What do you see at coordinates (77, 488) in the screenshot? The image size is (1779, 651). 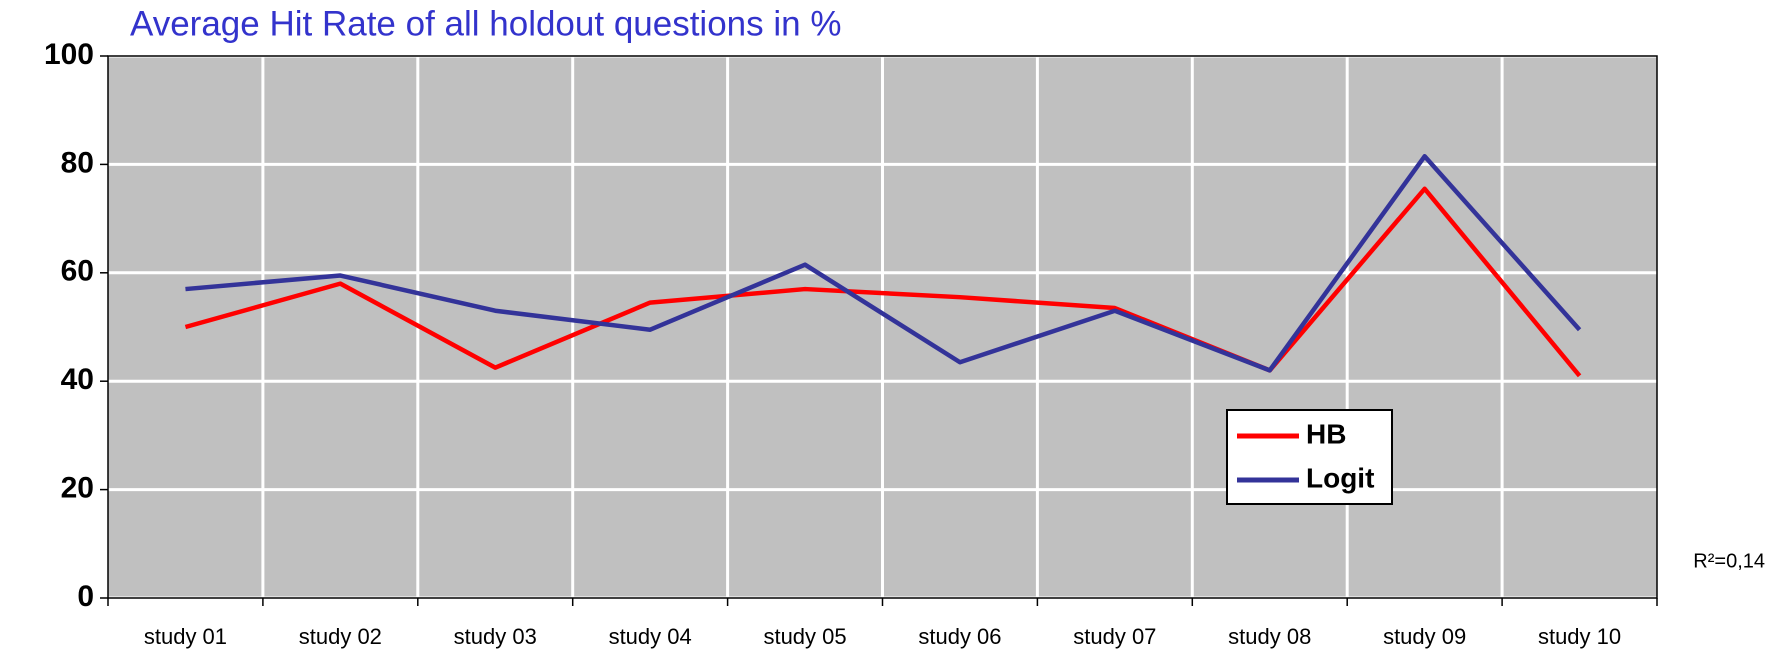 I see `y-tick-label: 20` at bounding box center [77, 488].